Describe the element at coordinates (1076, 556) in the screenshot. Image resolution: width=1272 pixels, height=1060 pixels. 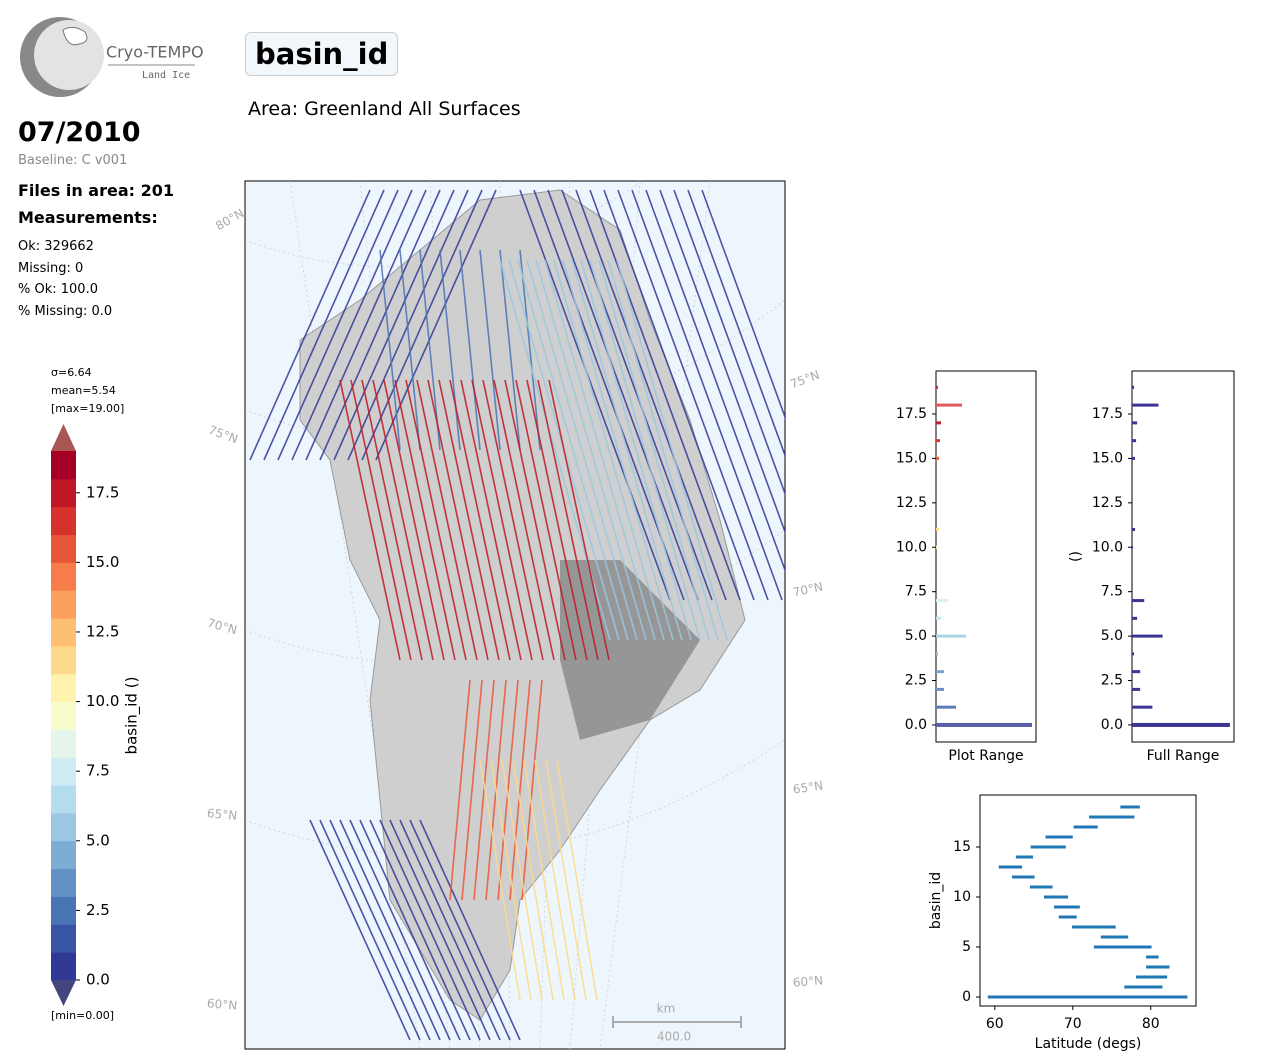
I see `y-axis-label: ()` at that location.